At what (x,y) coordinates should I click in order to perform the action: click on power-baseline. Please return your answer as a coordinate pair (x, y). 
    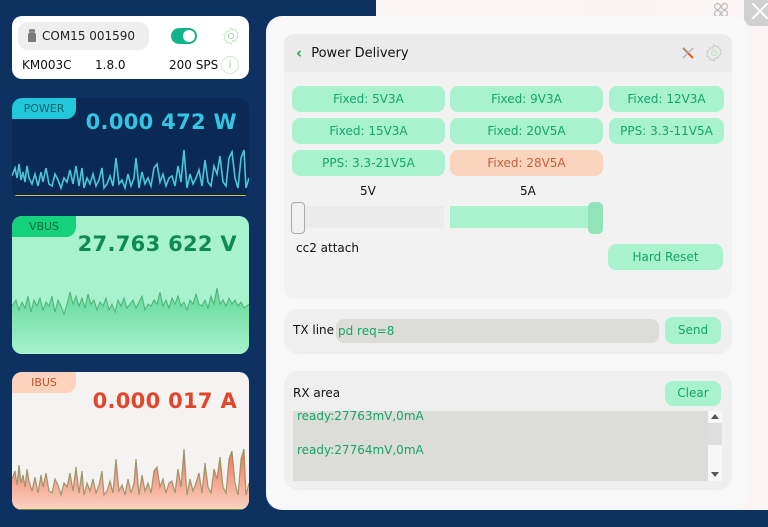
    Looking at the image, I should click on (130, 195).